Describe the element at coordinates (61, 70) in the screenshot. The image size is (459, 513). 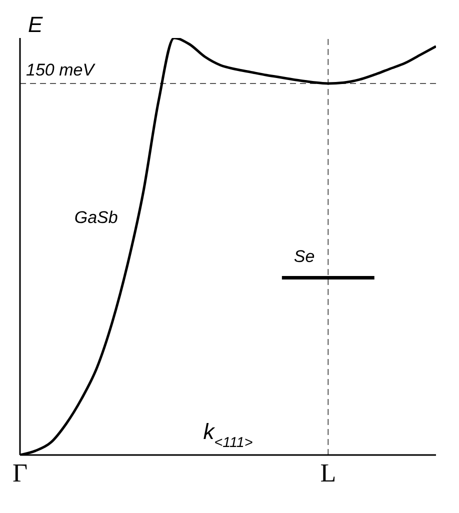
I see `ref-line-label: 150 meV` at that location.